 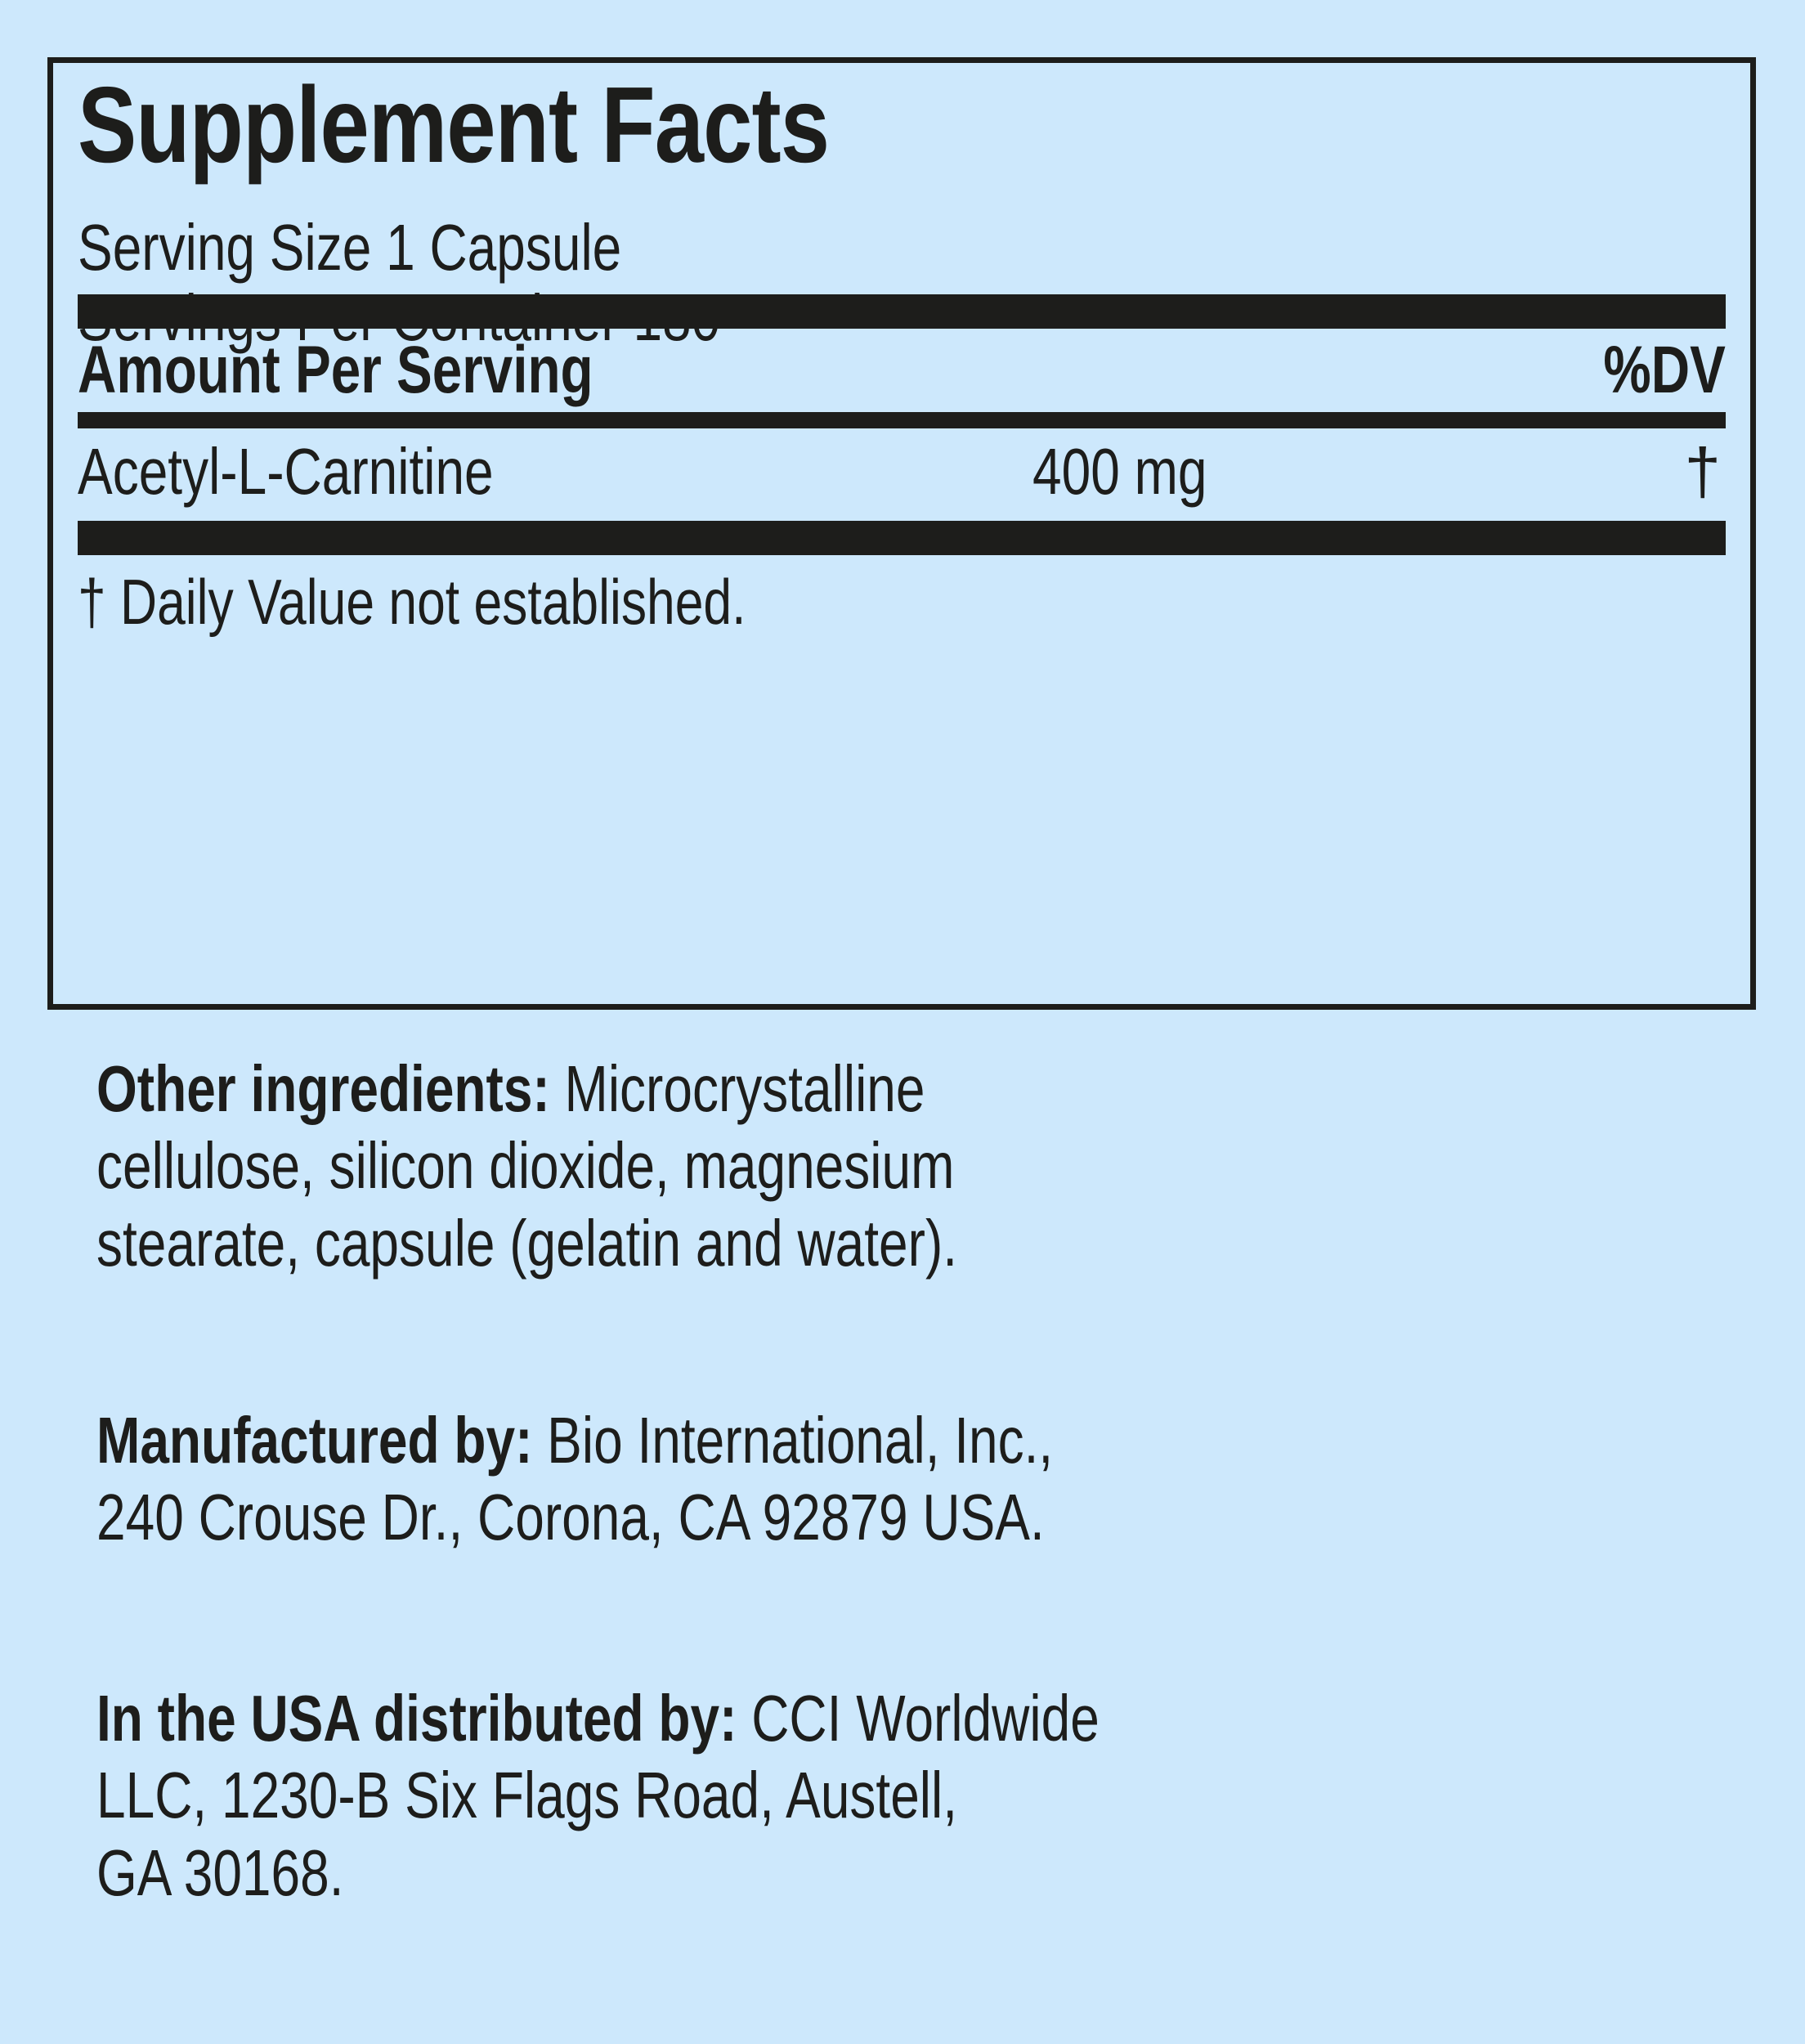 What do you see at coordinates (1703, 471) in the screenshot?
I see `nutrient-daily-value: †` at bounding box center [1703, 471].